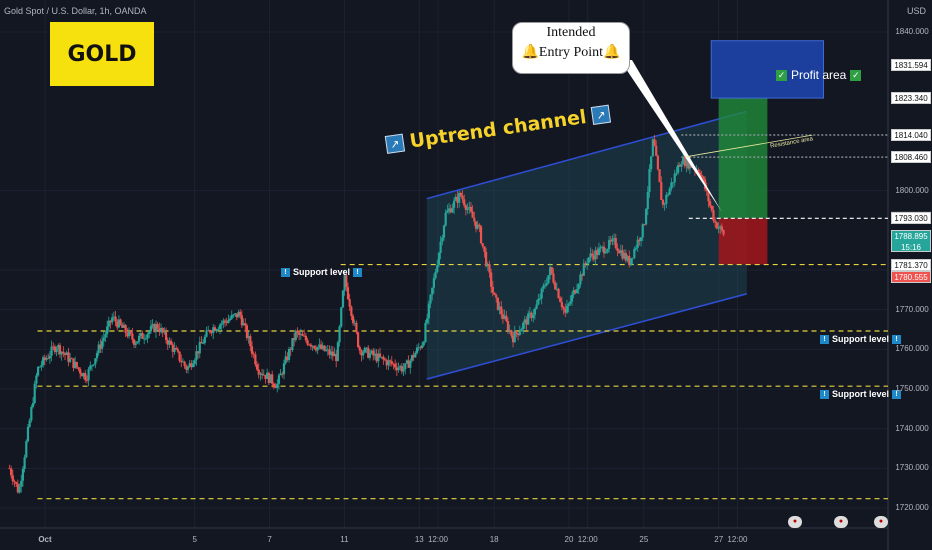 Image resolution: width=932 pixels, height=550 pixels. What do you see at coordinates (743, 158) in the screenshot?
I see `take-profit-zone` at bounding box center [743, 158].